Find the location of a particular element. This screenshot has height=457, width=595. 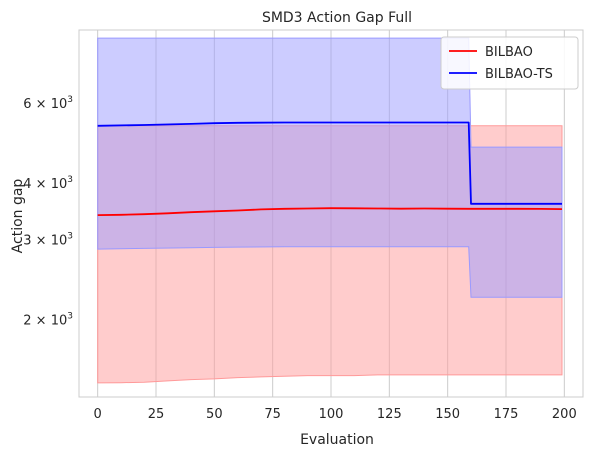

x-tick-label: 200 is located at coordinates (564, 414).